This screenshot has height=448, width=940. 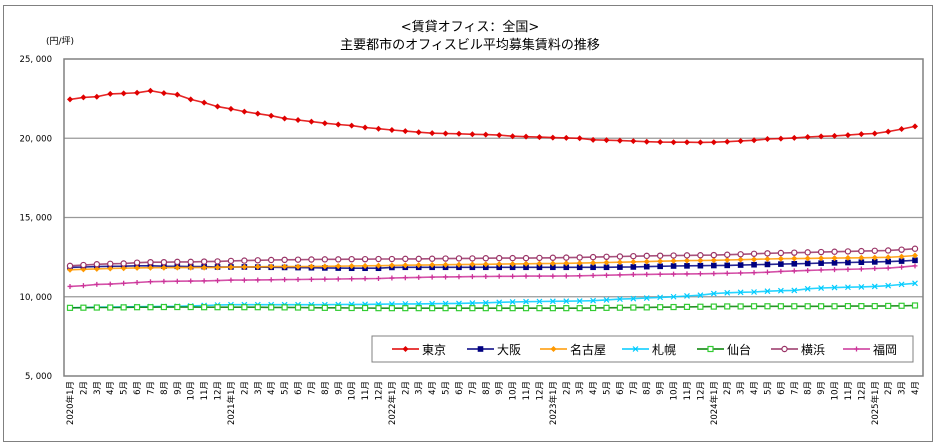 What do you see at coordinates (434, 350) in the screenshot?
I see `legend-label: 東京` at bounding box center [434, 350].